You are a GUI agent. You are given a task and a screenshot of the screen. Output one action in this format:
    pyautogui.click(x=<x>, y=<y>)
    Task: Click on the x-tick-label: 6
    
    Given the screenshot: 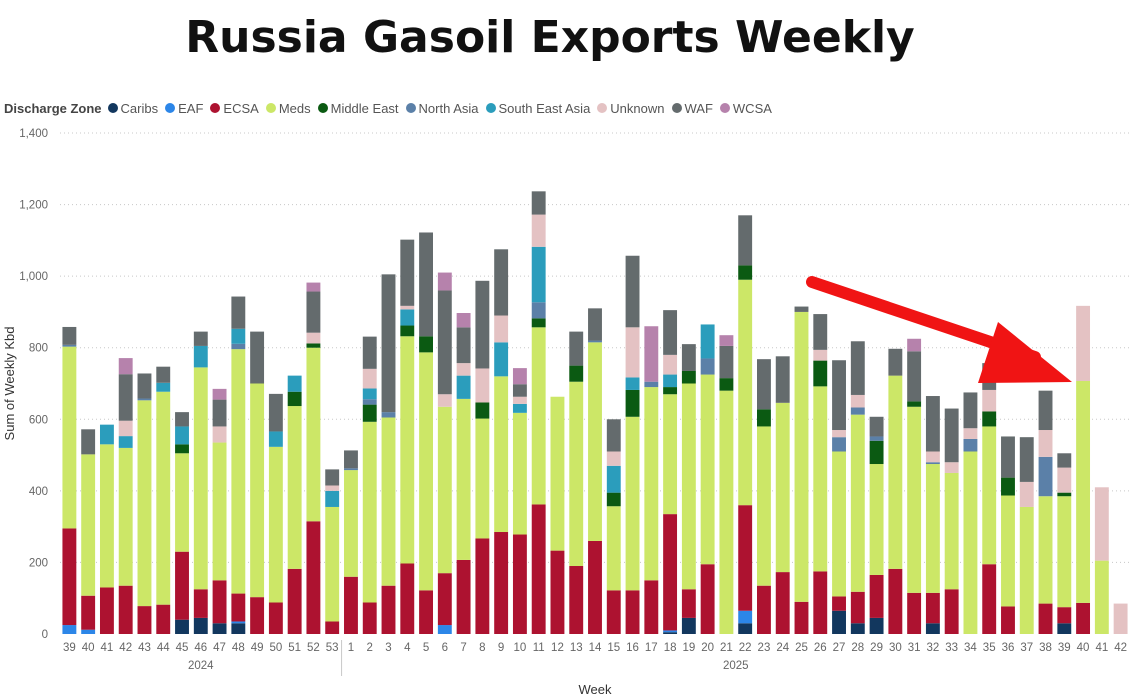 What is the action you would take?
    pyautogui.click(x=445, y=648)
    